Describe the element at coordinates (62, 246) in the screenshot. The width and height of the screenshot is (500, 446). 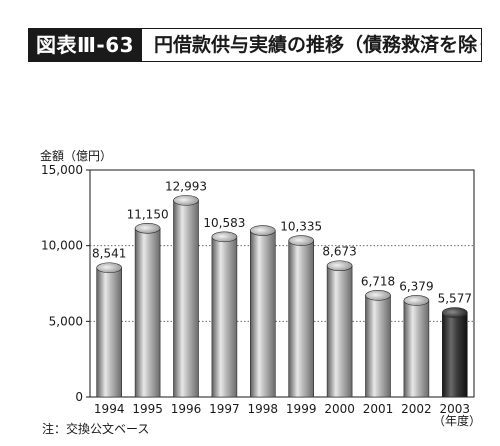
I see `y-tick-label: 10,000` at that location.